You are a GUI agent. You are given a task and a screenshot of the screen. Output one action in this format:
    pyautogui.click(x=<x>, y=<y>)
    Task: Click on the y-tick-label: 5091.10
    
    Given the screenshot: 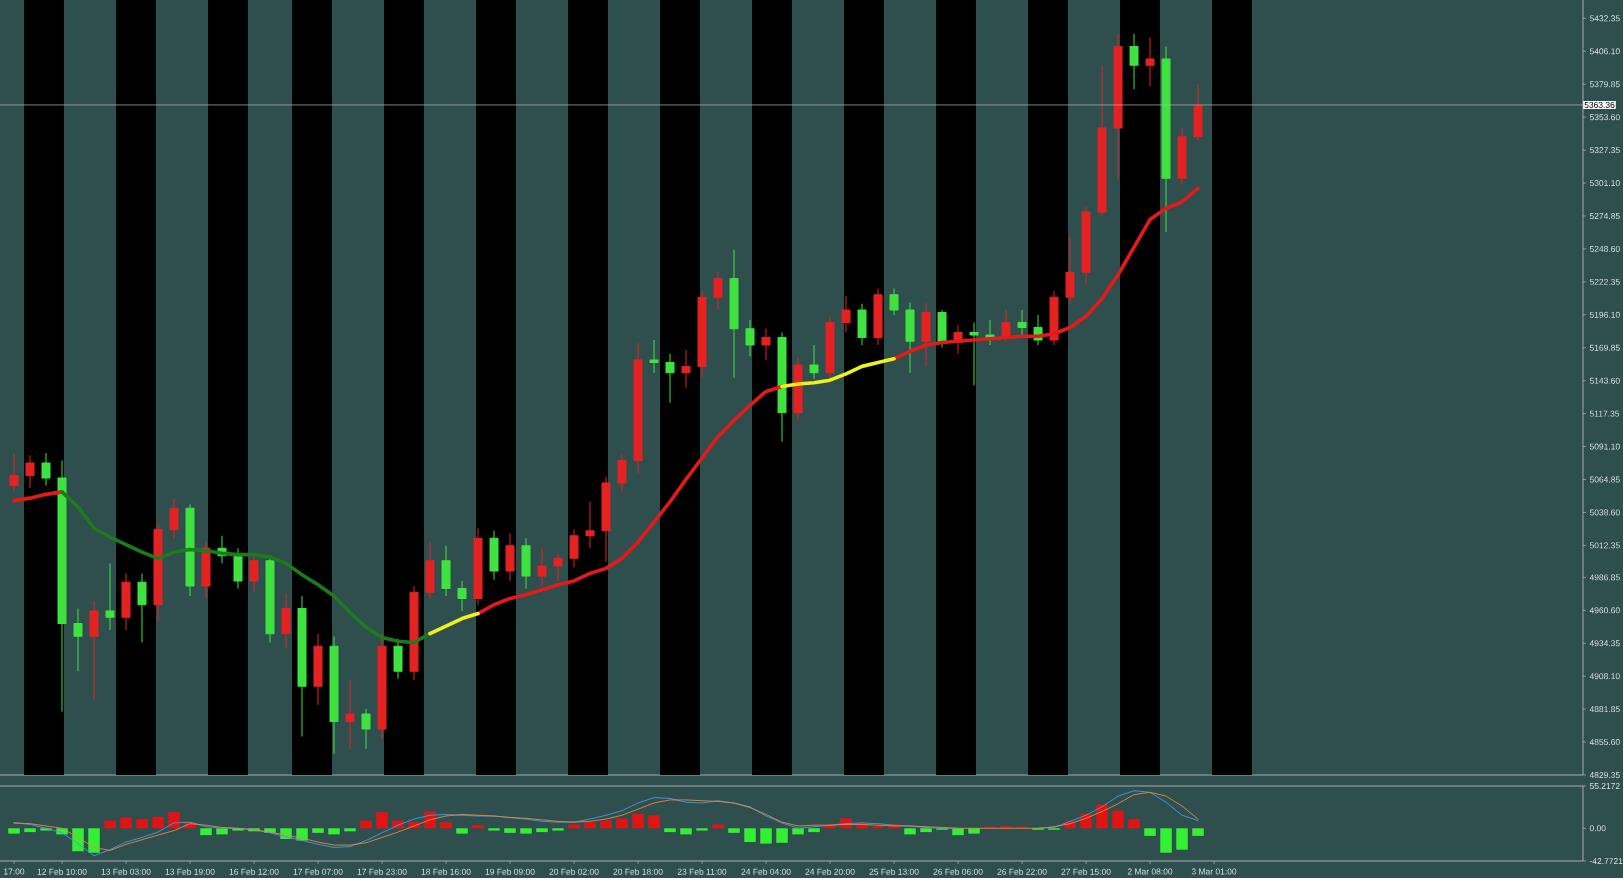 What is the action you would take?
    pyautogui.click(x=1604, y=446)
    